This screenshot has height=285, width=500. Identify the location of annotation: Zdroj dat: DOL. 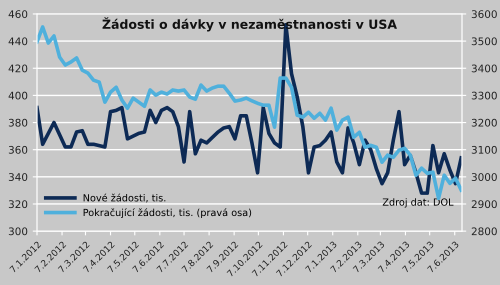
(418, 203).